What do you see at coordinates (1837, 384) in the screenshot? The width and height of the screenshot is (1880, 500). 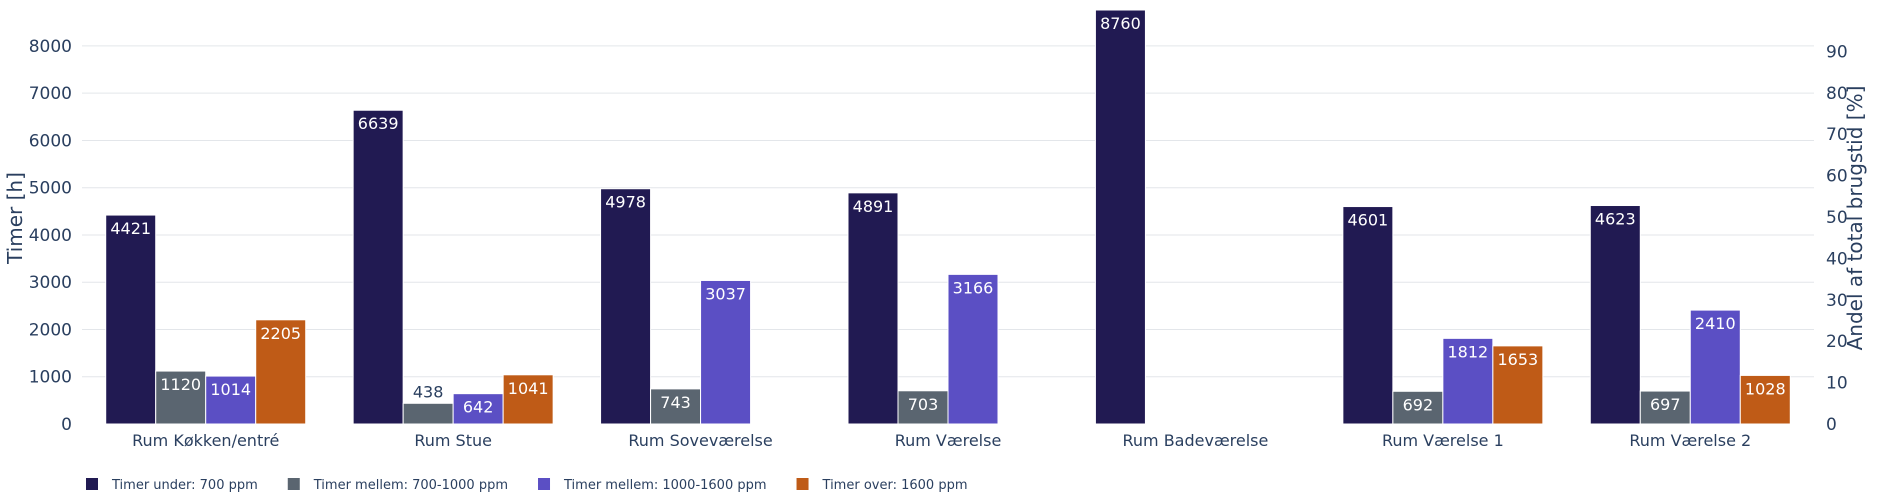 I see `y2-tick-label: 10` at bounding box center [1837, 384].